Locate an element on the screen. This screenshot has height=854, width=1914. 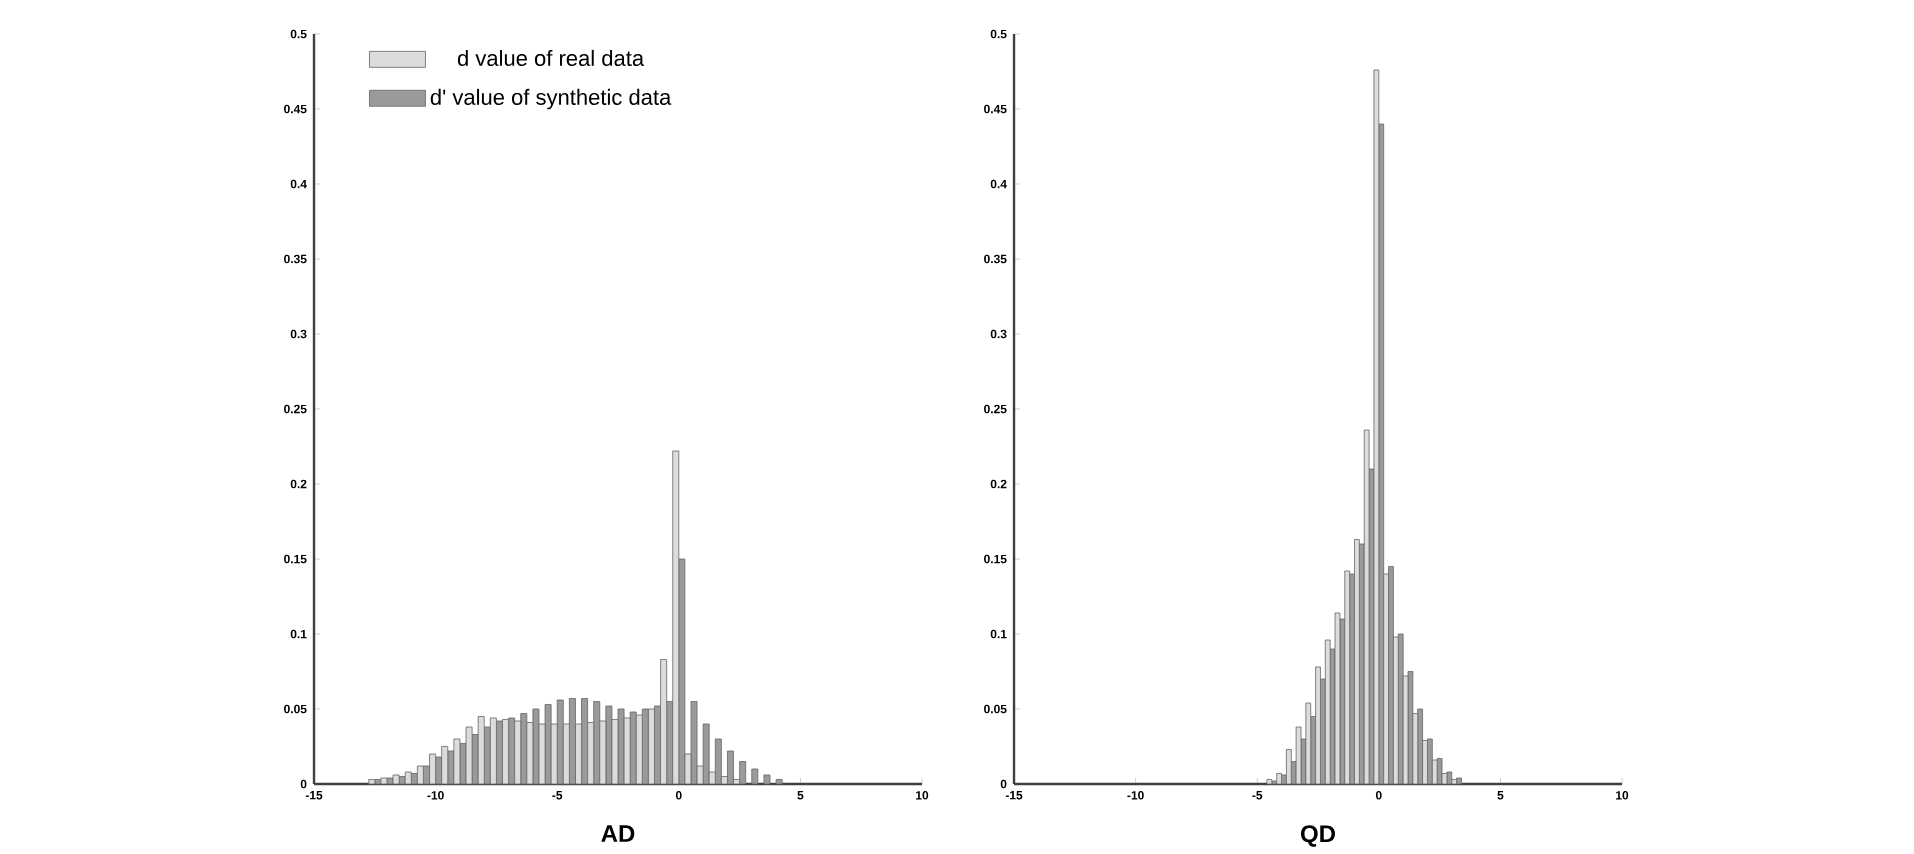
x-axis-title: QD is located at coordinates (1317, 836).